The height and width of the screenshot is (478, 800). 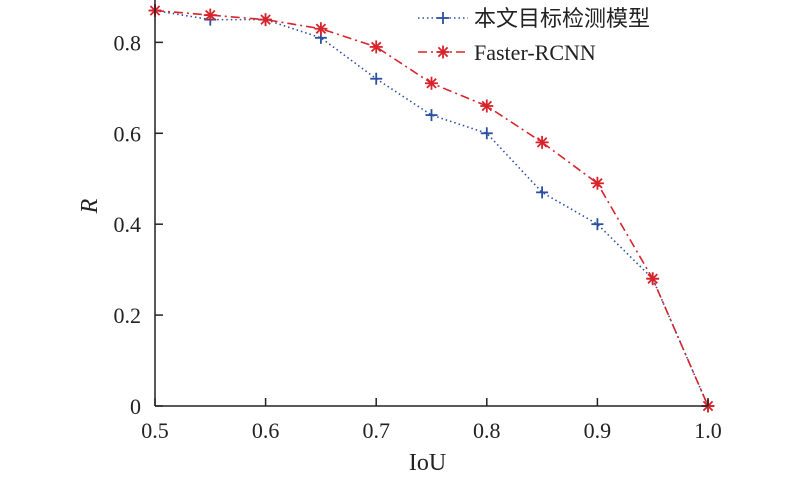 What do you see at coordinates (90, 206) in the screenshot?
I see `y-axis-title: R` at bounding box center [90, 206].